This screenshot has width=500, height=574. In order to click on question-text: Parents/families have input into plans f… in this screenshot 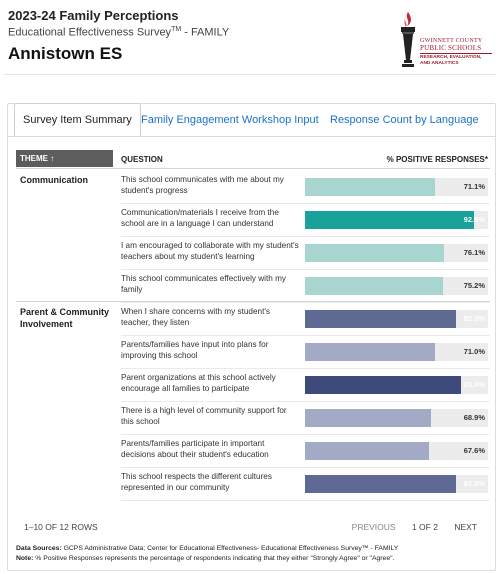, I will do `click(195, 350)`.